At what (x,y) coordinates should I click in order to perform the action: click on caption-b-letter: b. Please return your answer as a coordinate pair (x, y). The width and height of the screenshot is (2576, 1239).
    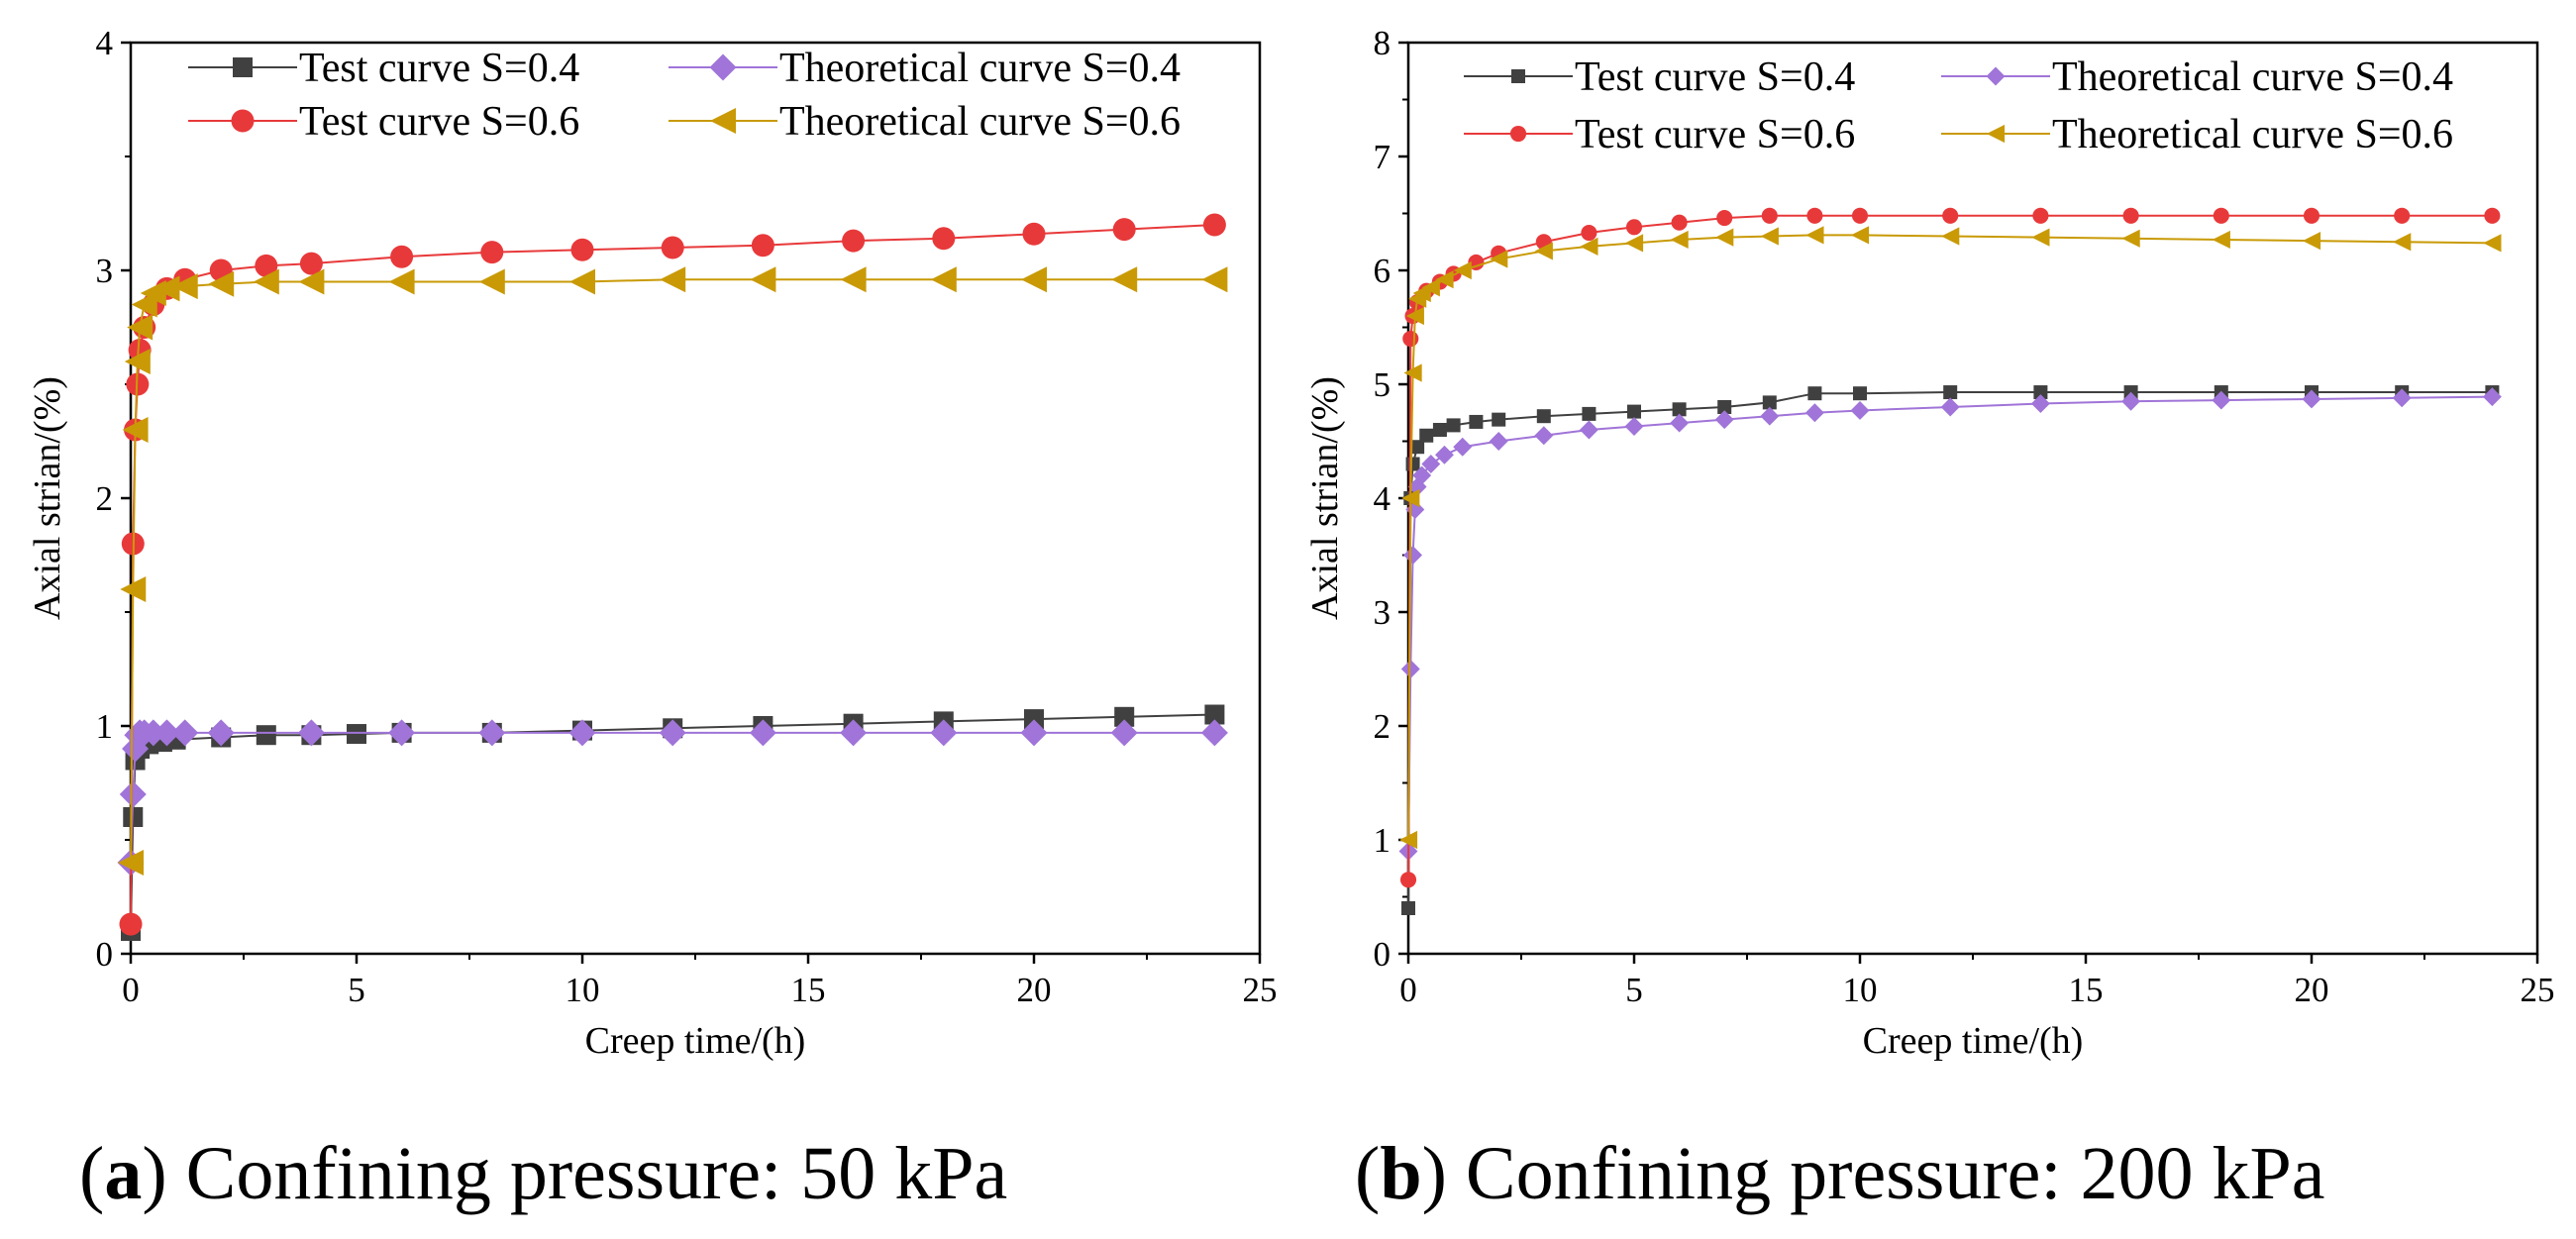
    Looking at the image, I should click on (1400, 1173).